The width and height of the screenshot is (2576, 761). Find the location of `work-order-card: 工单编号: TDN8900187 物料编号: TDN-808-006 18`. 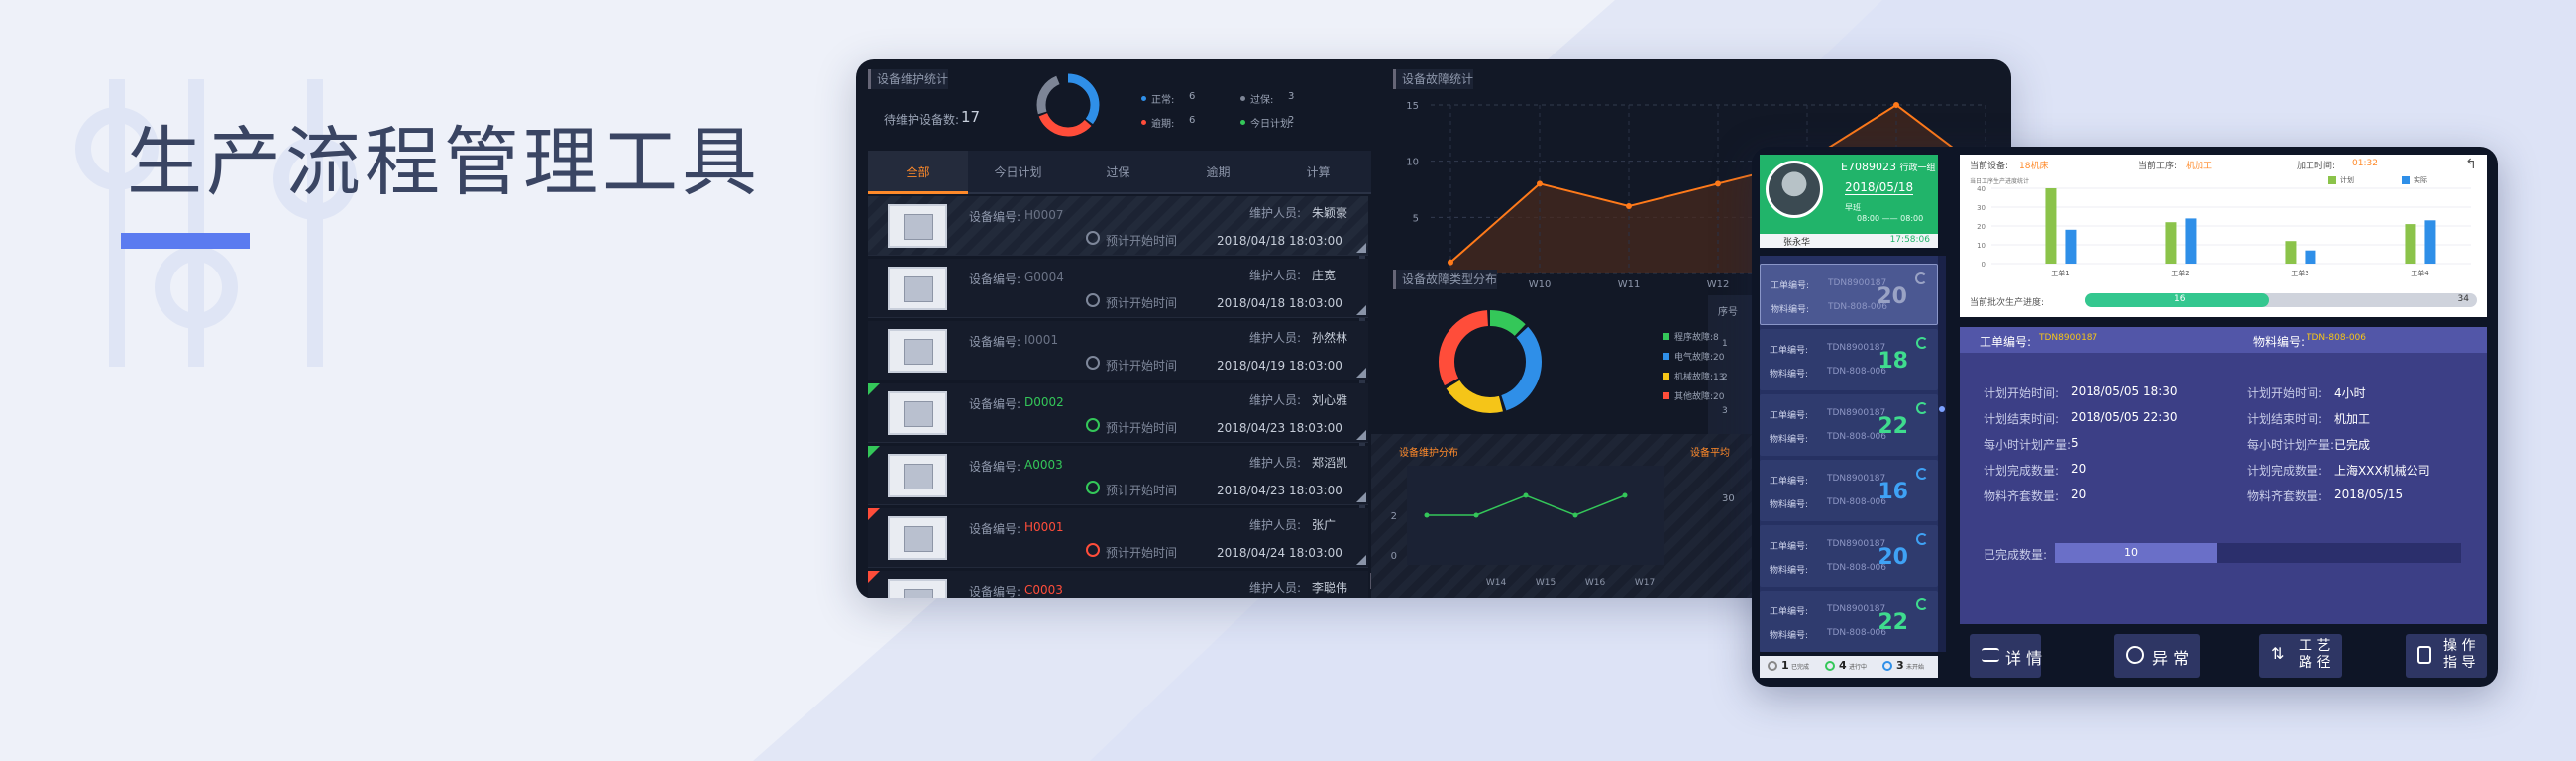

work-order-card: 工单编号: TDN8900187 物料编号: TDN-808-006 18 is located at coordinates (1849, 359).